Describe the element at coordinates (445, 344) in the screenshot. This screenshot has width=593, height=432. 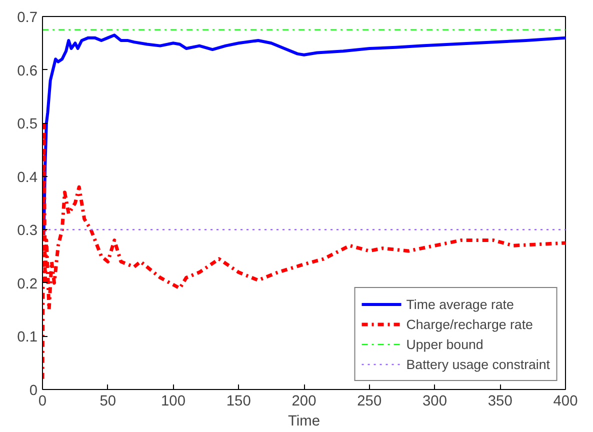
I see `legend-label: Upper bound` at that location.